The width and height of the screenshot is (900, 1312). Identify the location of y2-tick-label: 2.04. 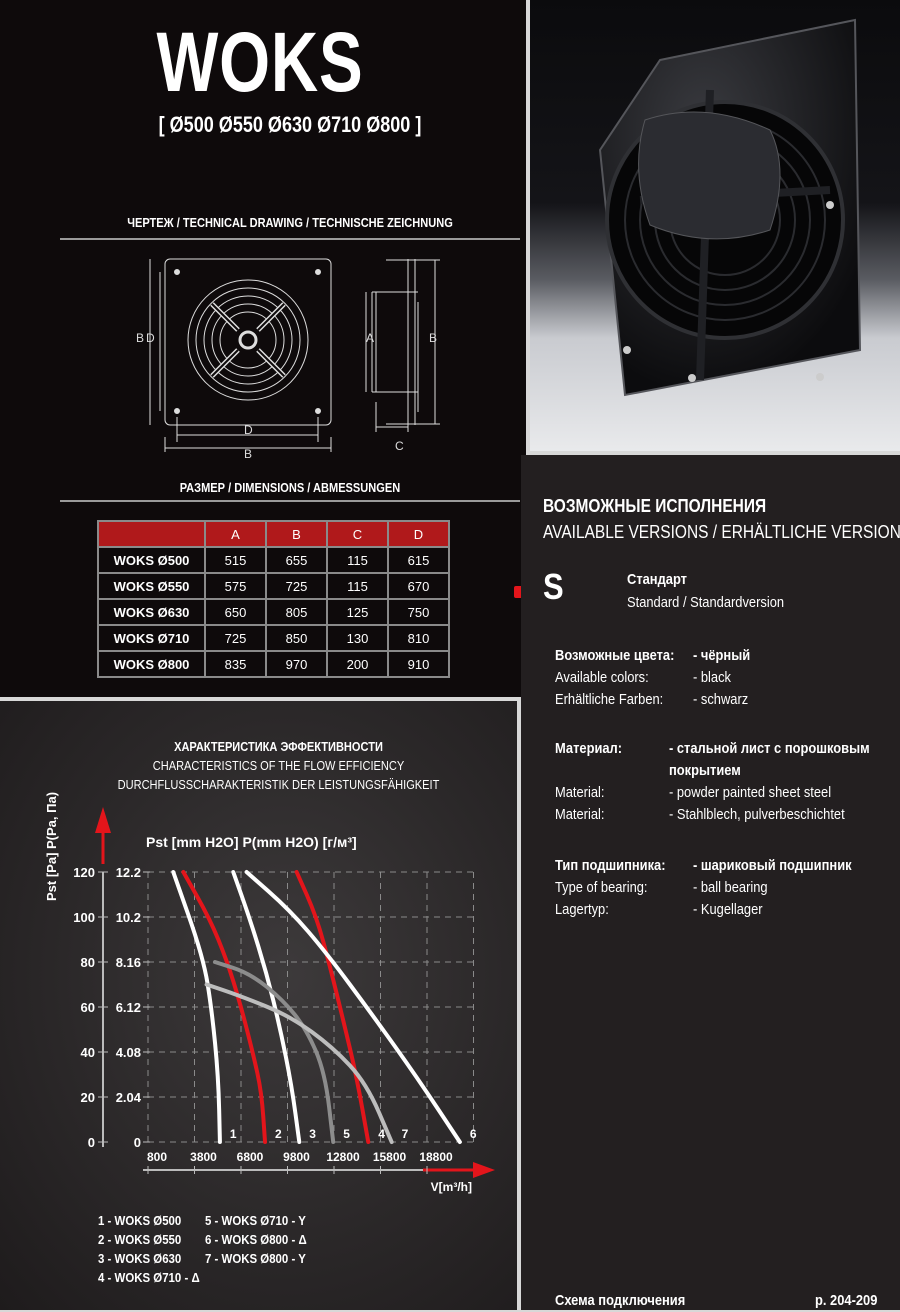
(129, 1097).